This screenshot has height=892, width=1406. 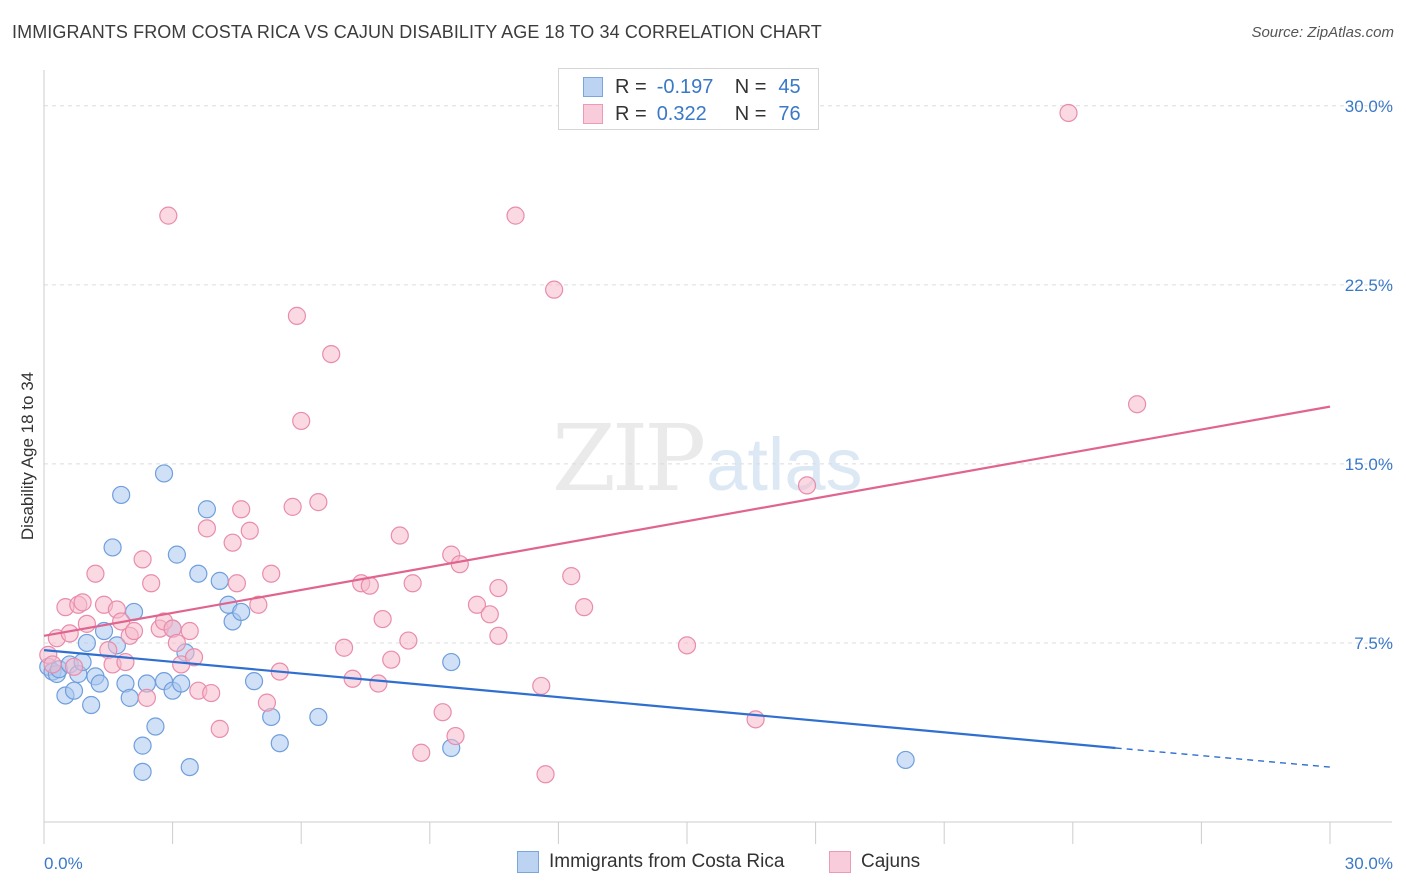 I want to click on series-name-cajuns: Cajuns, so click(x=891, y=861).